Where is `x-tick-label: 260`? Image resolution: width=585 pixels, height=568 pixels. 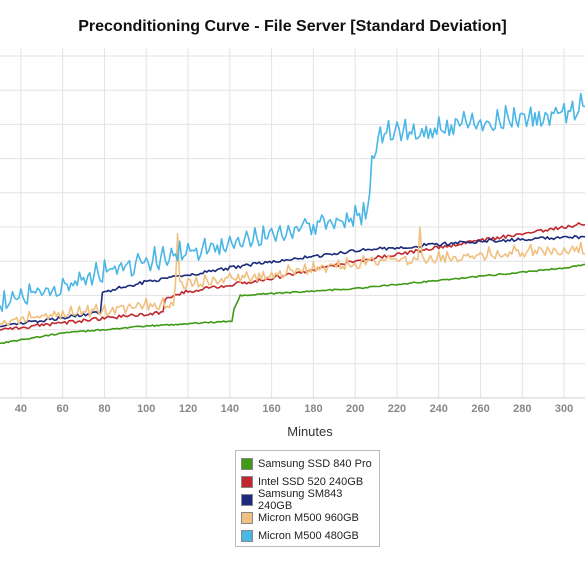
x-tick-label: 260 is located at coordinates (480, 409).